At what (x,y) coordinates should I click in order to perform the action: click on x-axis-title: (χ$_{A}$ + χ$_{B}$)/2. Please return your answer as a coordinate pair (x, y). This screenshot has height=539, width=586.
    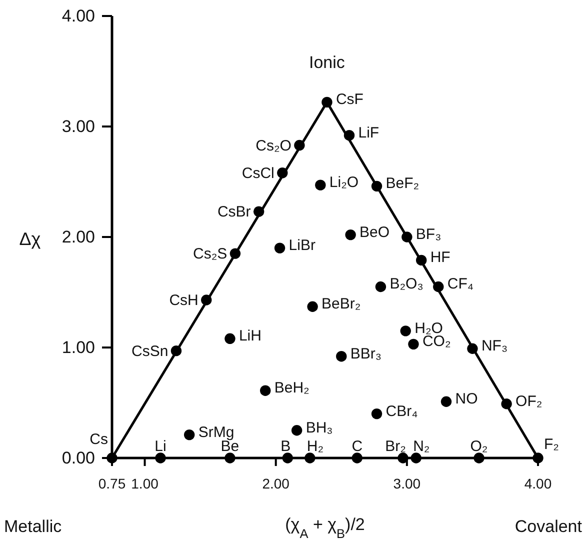
    Looking at the image, I should click on (325, 527).